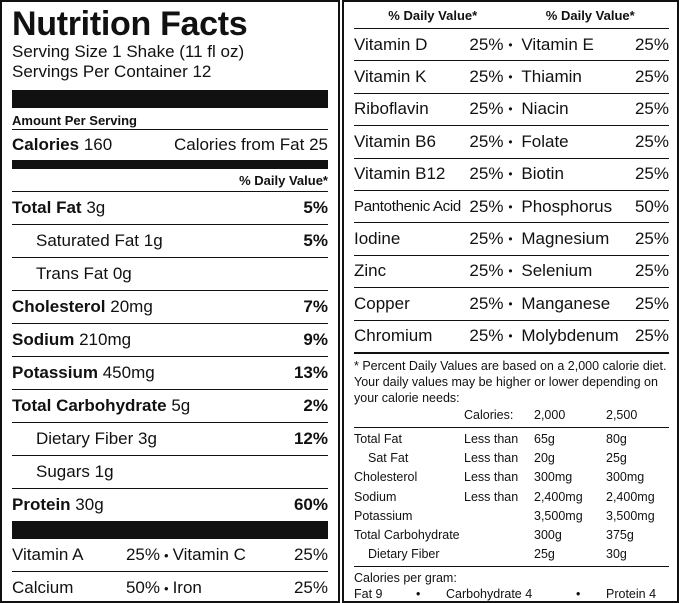 Image resolution: width=679 pixels, height=603 pixels. Describe the element at coordinates (46, 144) in the screenshot. I see `calories-label: Calories` at that location.